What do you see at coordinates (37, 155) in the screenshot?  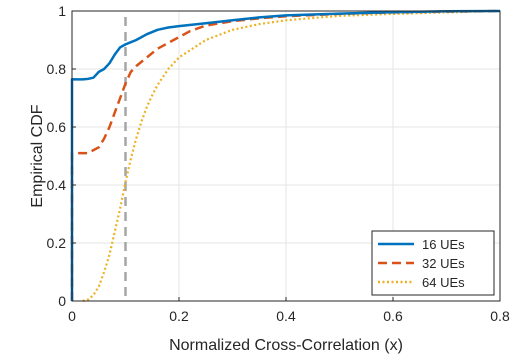 I see `y-axis-title: Empirical CDF` at bounding box center [37, 155].